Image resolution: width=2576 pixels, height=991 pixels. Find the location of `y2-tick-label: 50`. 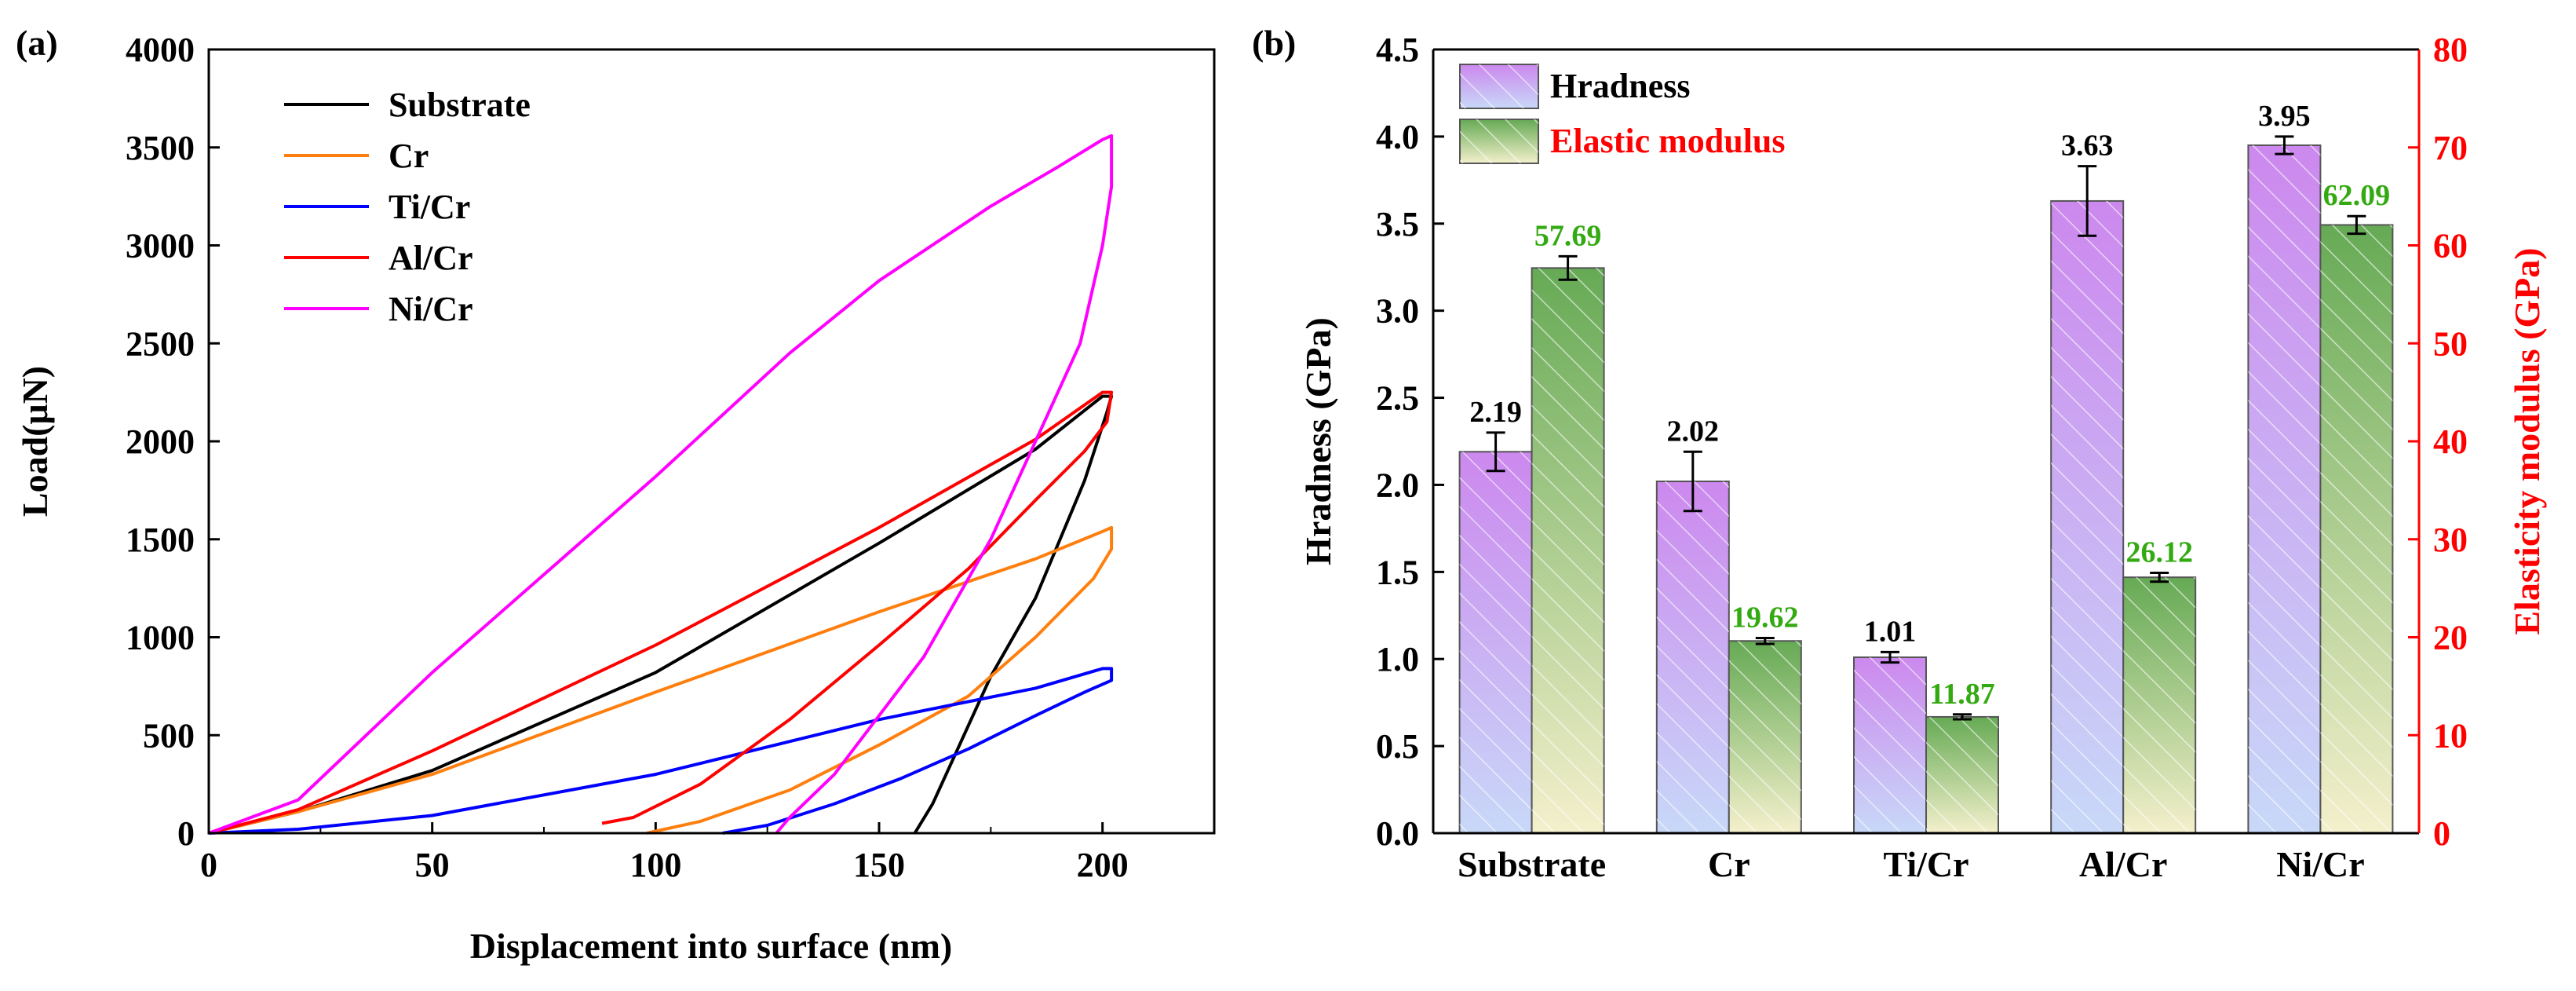

y2-tick-label: 50 is located at coordinates (2450, 343).